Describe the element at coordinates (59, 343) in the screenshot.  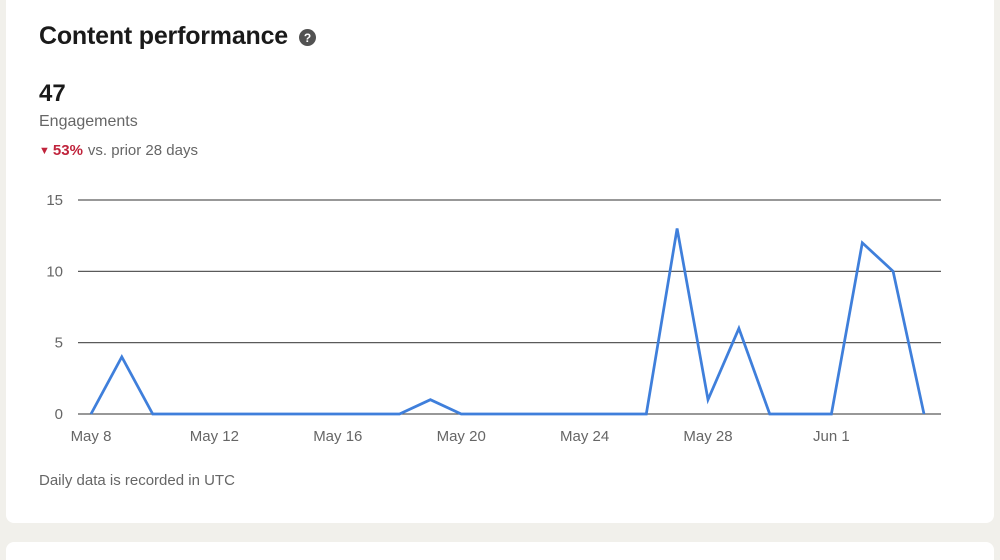
I see `y-tick-label-5: 5` at that location.